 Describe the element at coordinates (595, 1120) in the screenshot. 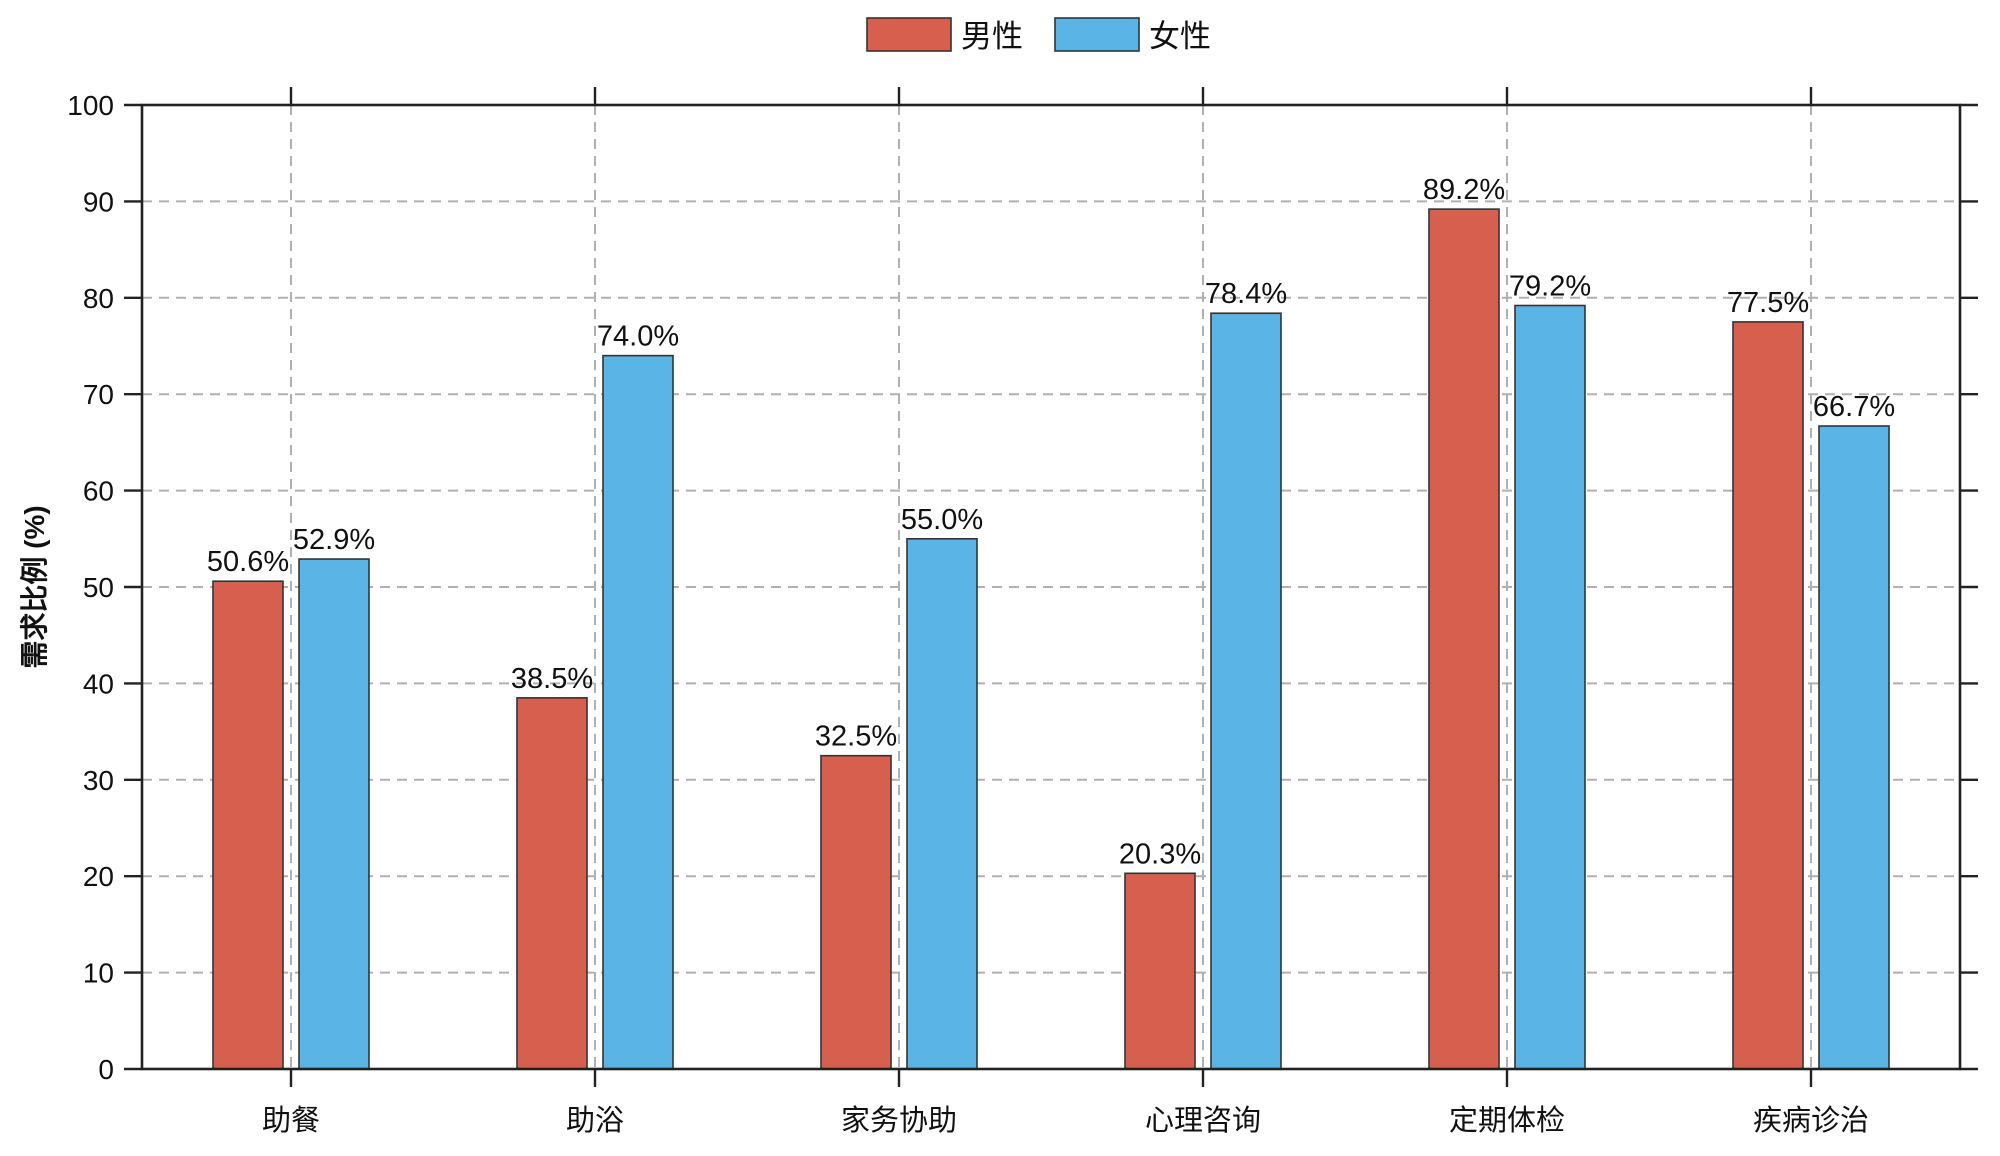

I see `x-tick-label: 助浴` at that location.